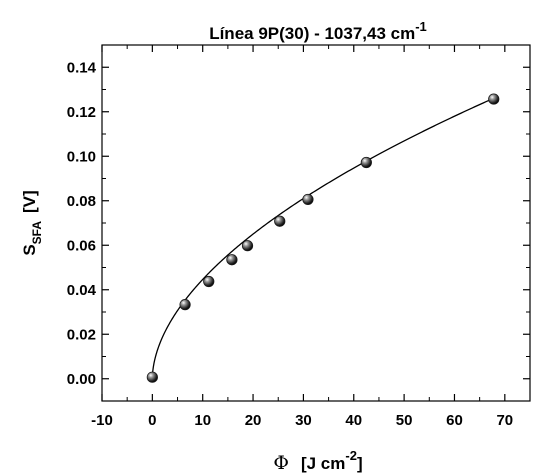 The image size is (539, 475). I want to click on y-tick-label: 0.10, so click(81, 156).